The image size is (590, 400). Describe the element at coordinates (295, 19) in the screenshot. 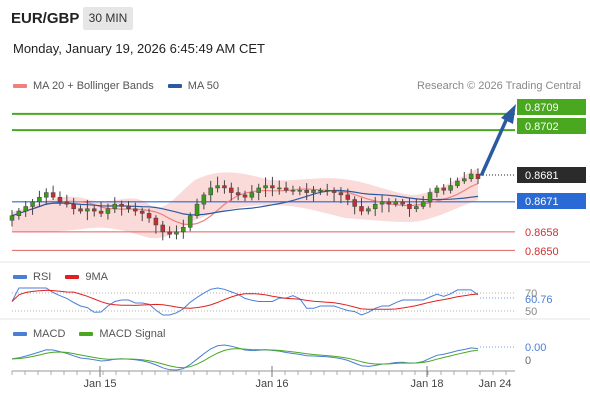

I see `chart-header: EUR/GBP 30 MIN` at that location.